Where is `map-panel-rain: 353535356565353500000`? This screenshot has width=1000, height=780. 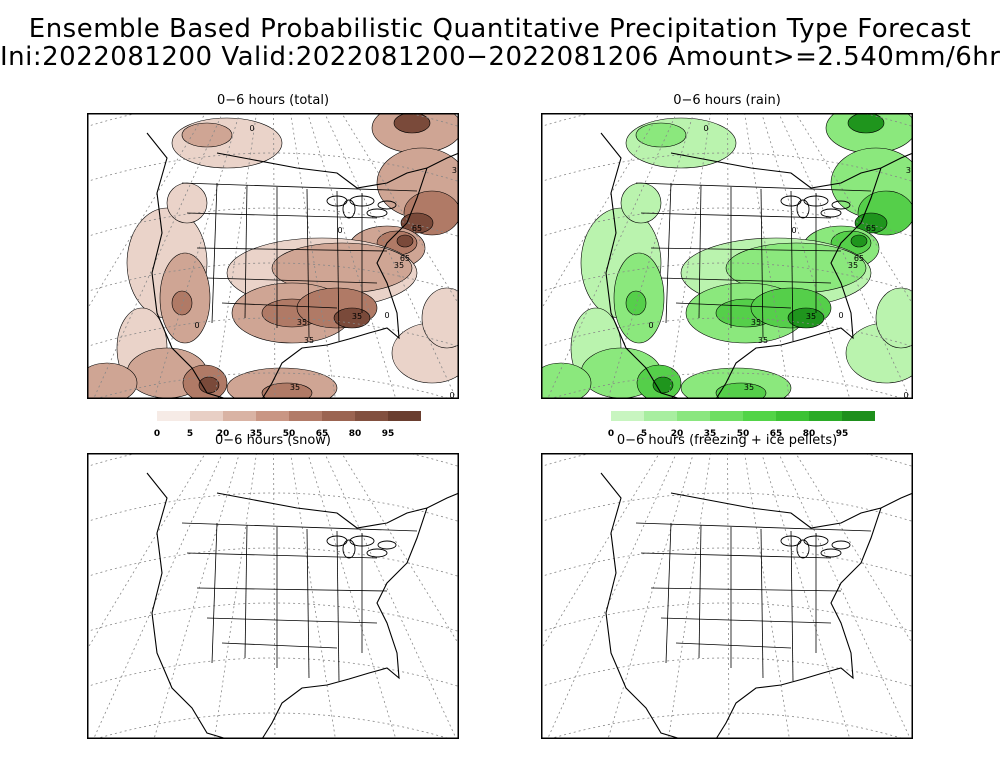
map-panel-rain: 353535356565353500000 is located at coordinates (727, 256).